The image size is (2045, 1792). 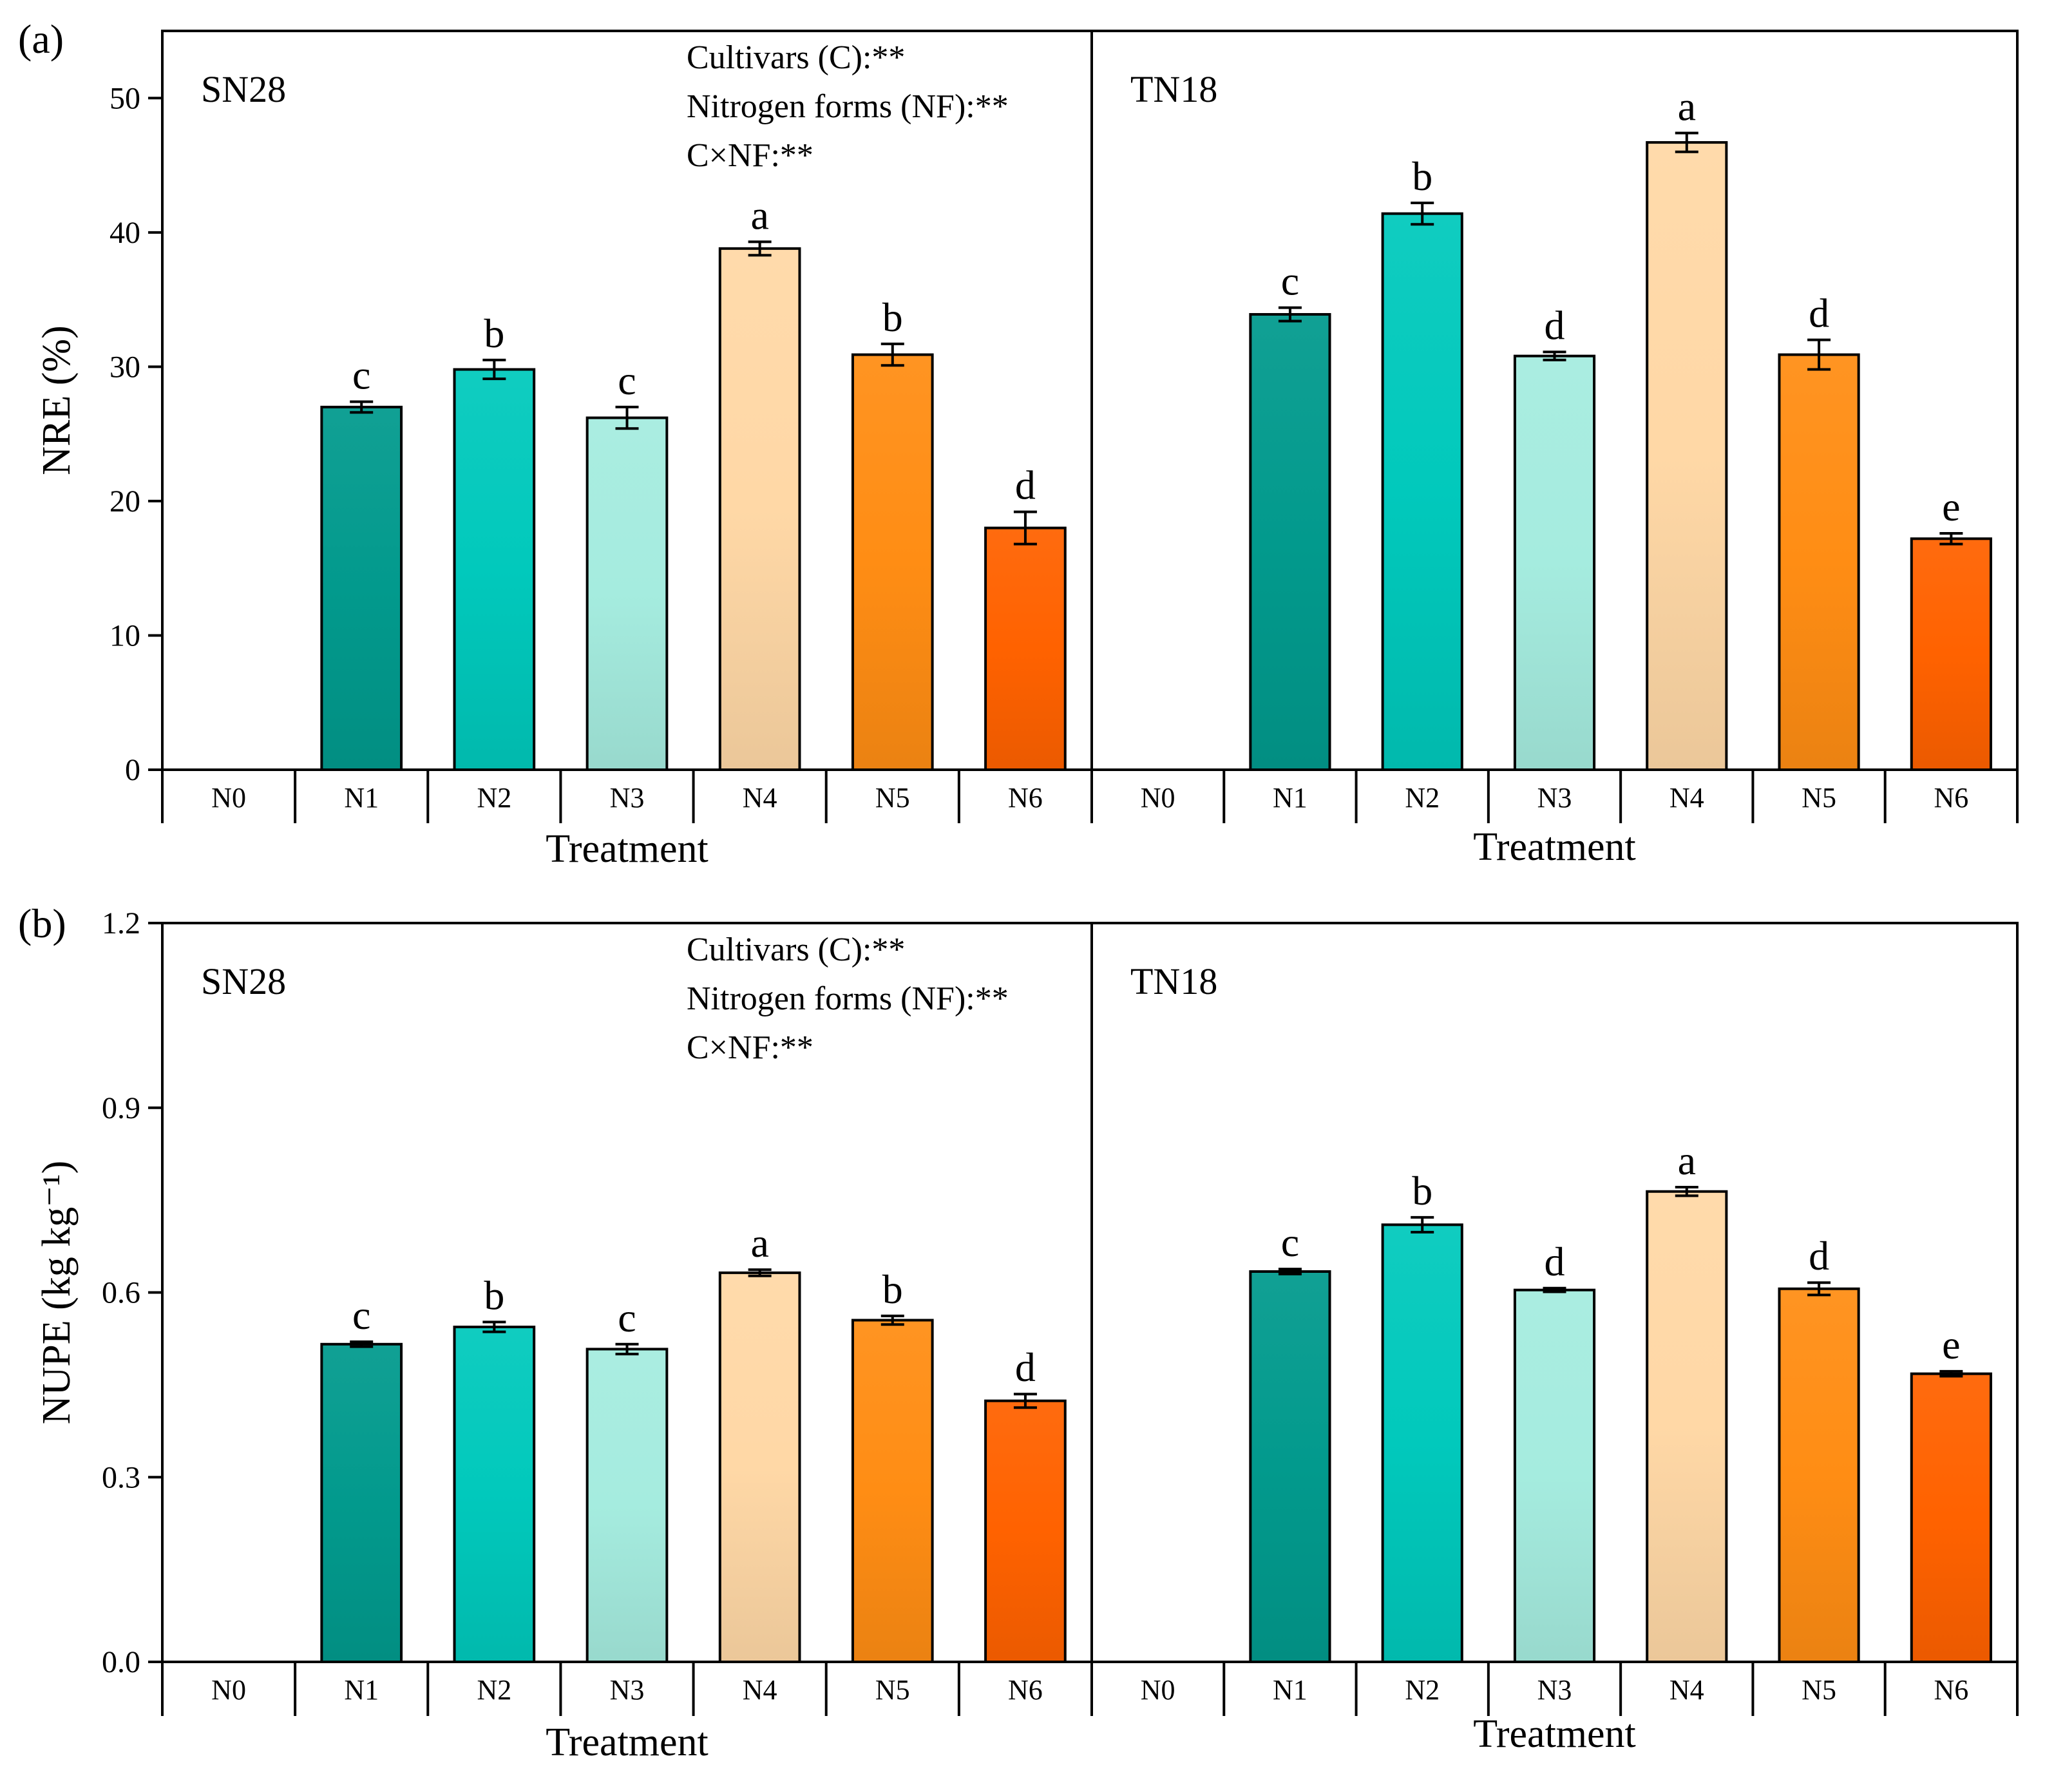 What do you see at coordinates (121, 923) in the screenshot?
I see `nupe-ytick-label: 1.2` at bounding box center [121, 923].